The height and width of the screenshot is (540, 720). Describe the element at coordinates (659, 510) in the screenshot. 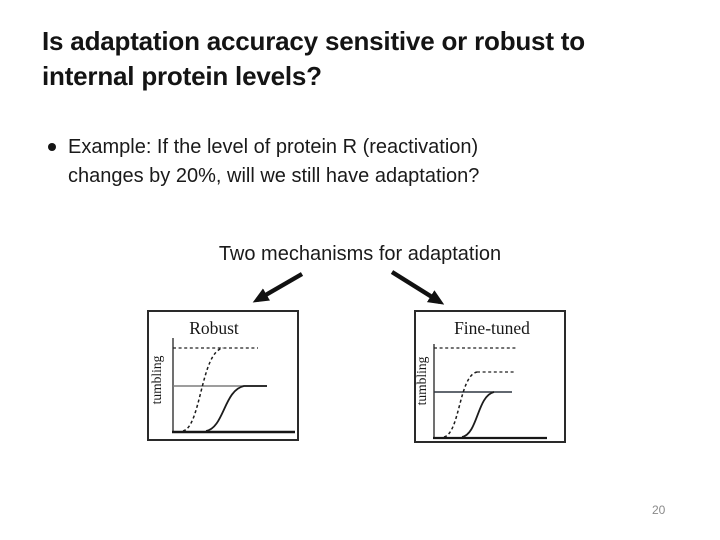

I see `page-number: 20` at that location.